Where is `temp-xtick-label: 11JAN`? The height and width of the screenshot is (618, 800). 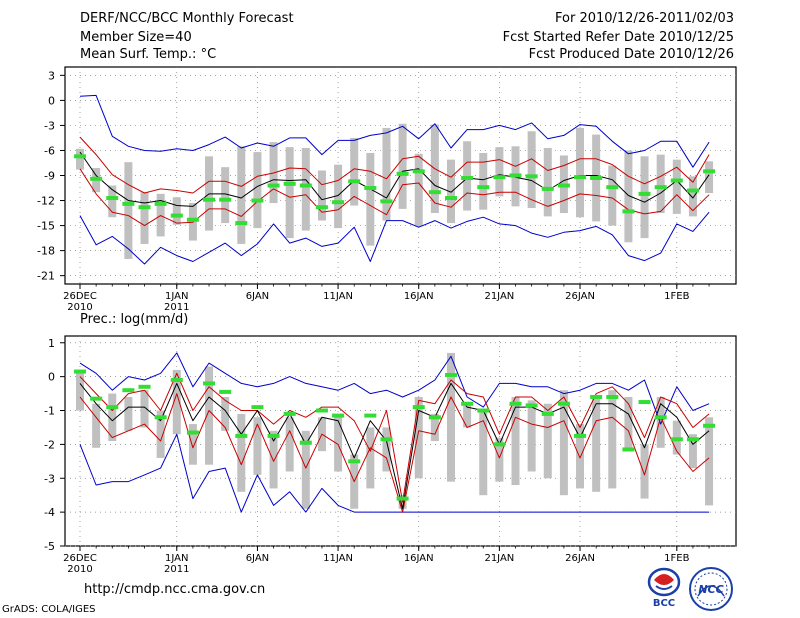
temp-xtick-label: 11JAN is located at coordinates (338, 296).